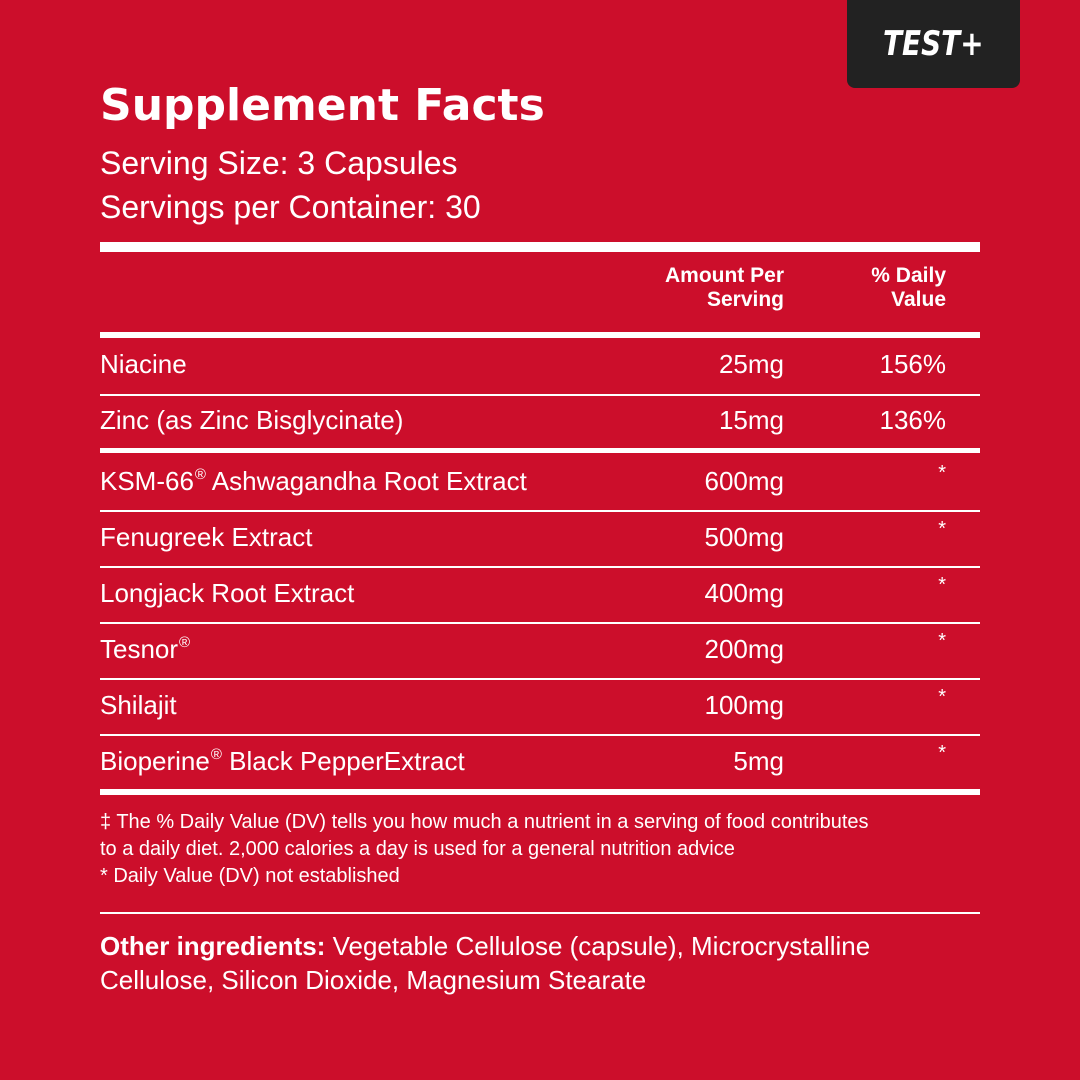 The width and height of the screenshot is (1080, 1080). Describe the element at coordinates (540, 335) in the screenshot. I see `header-divider-bar` at that location.